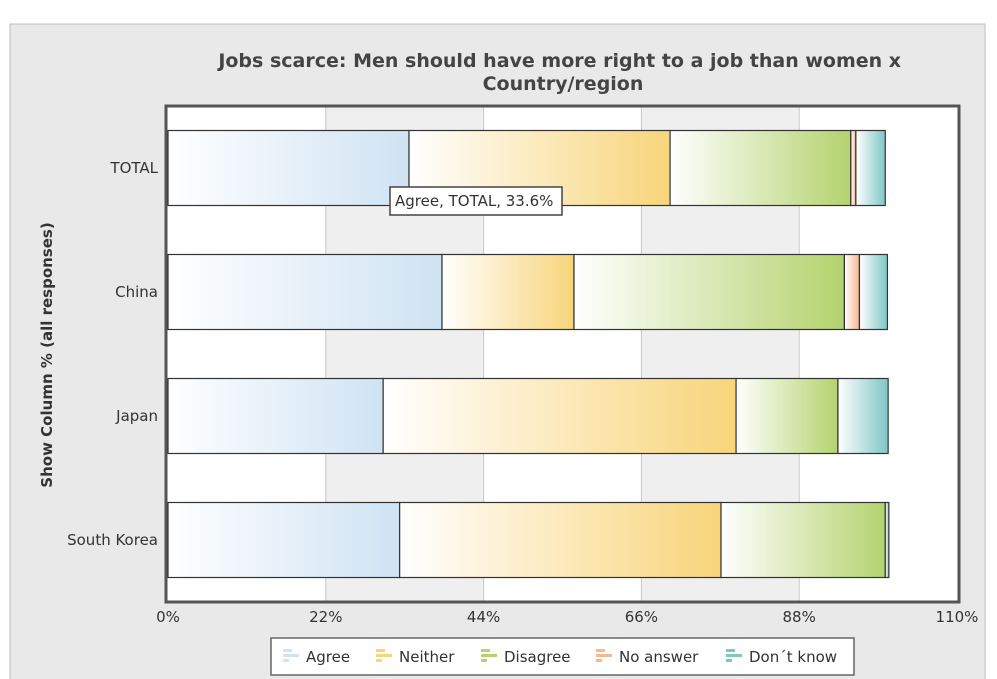 The width and height of the screenshot is (997, 679). I want to click on bar-south-korea-disagree, so click(803, 540).